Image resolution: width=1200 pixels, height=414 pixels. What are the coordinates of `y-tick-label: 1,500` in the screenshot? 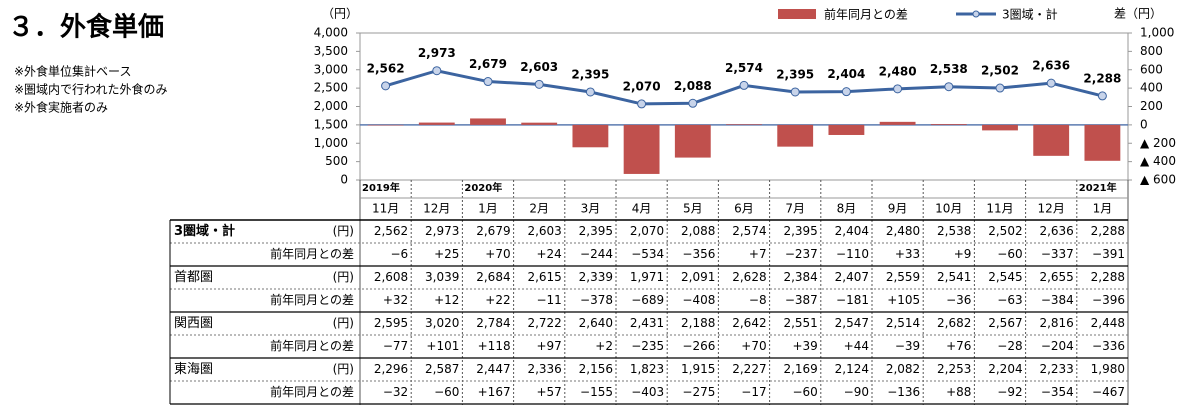 It's located at (331, 124).